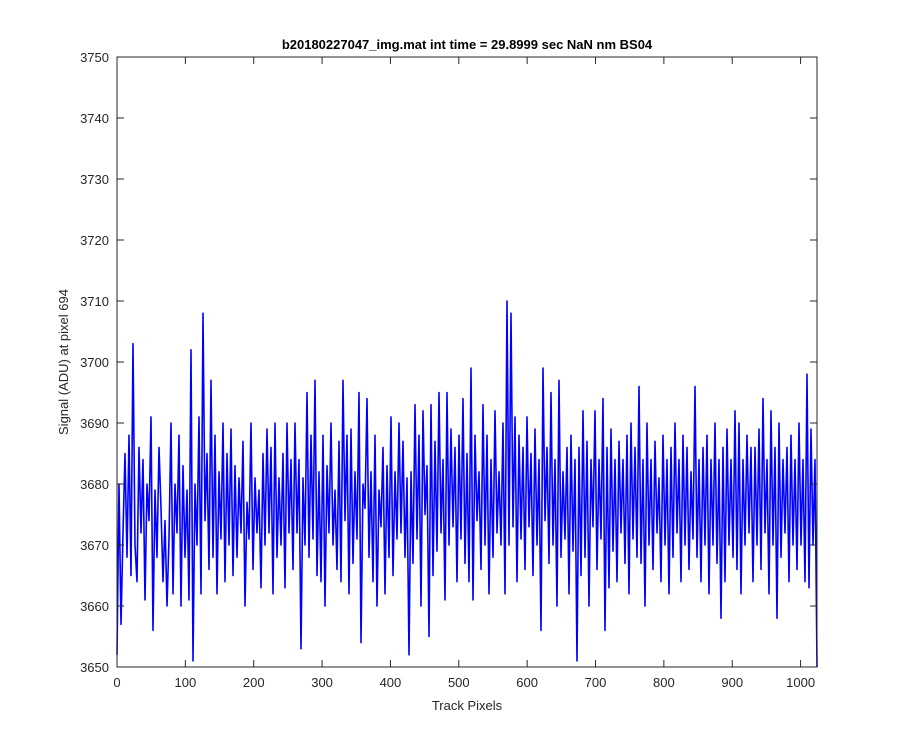 The height and width of the screenshot is (755, 900). Describe the element at coordinates (254, 682) in the screenshot. I see `x-tick-label: 200` at that location.